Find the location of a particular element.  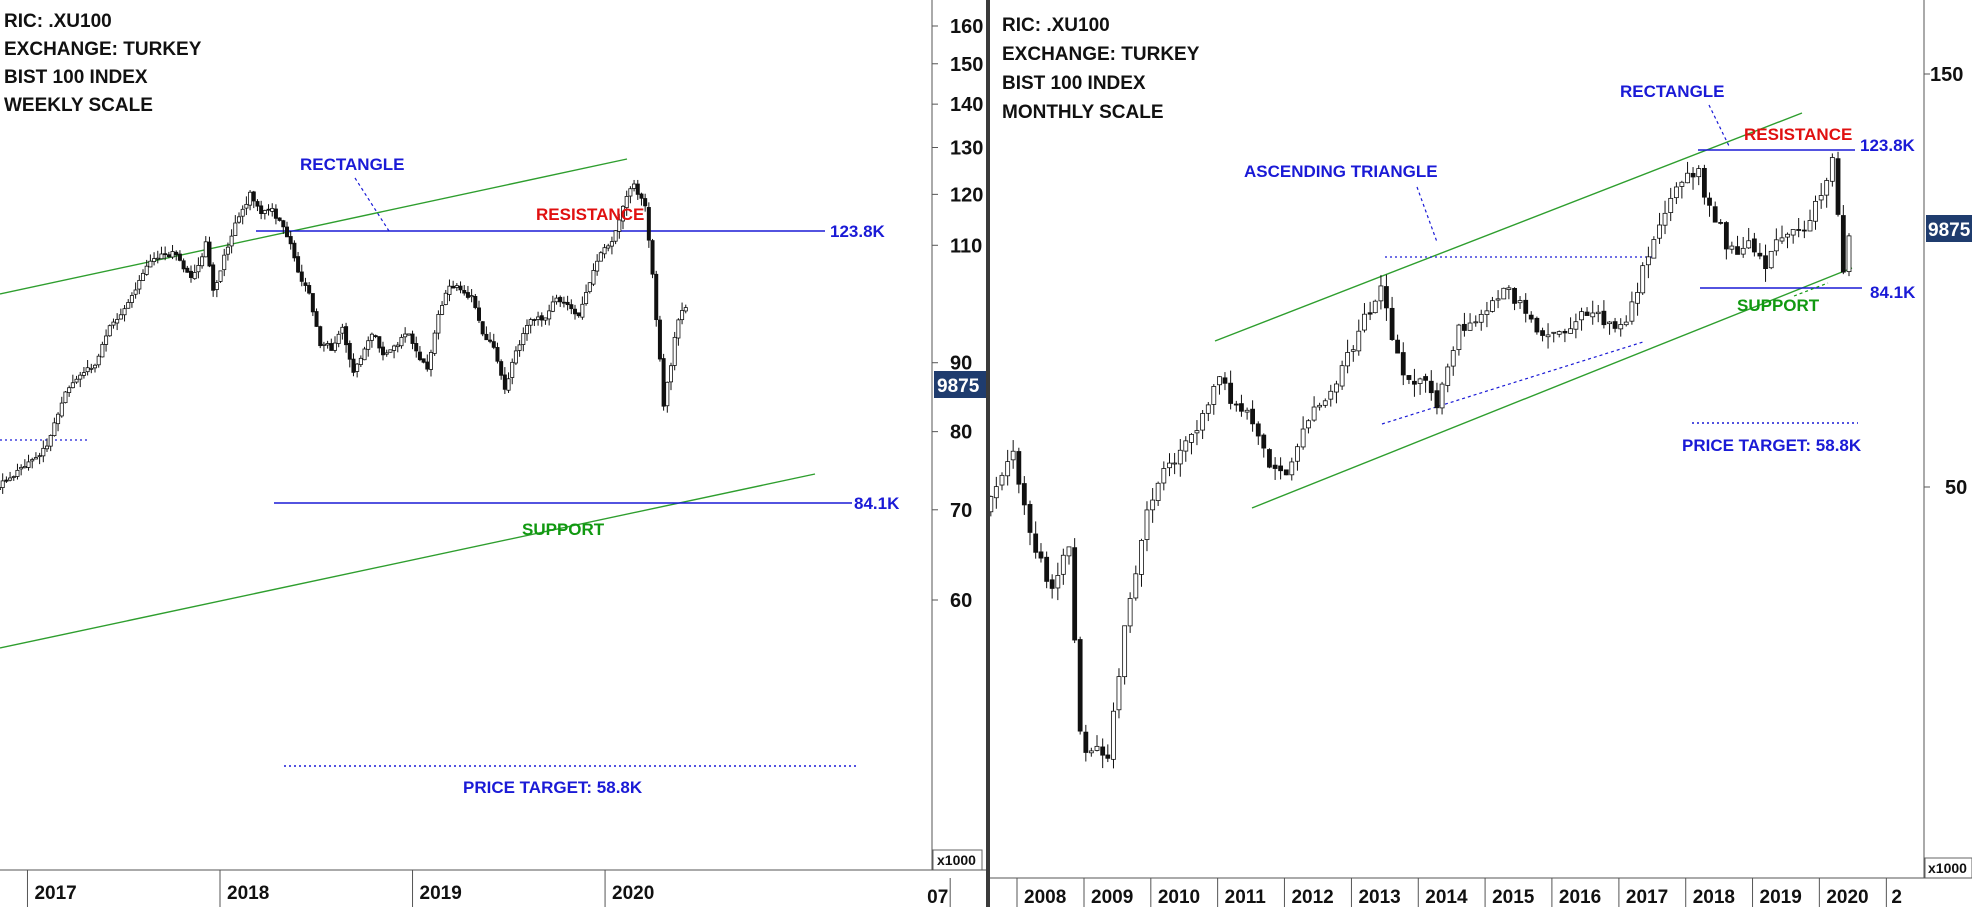

monthly-x-tick-2009: 2009 is located at coordinates (1112, 897).